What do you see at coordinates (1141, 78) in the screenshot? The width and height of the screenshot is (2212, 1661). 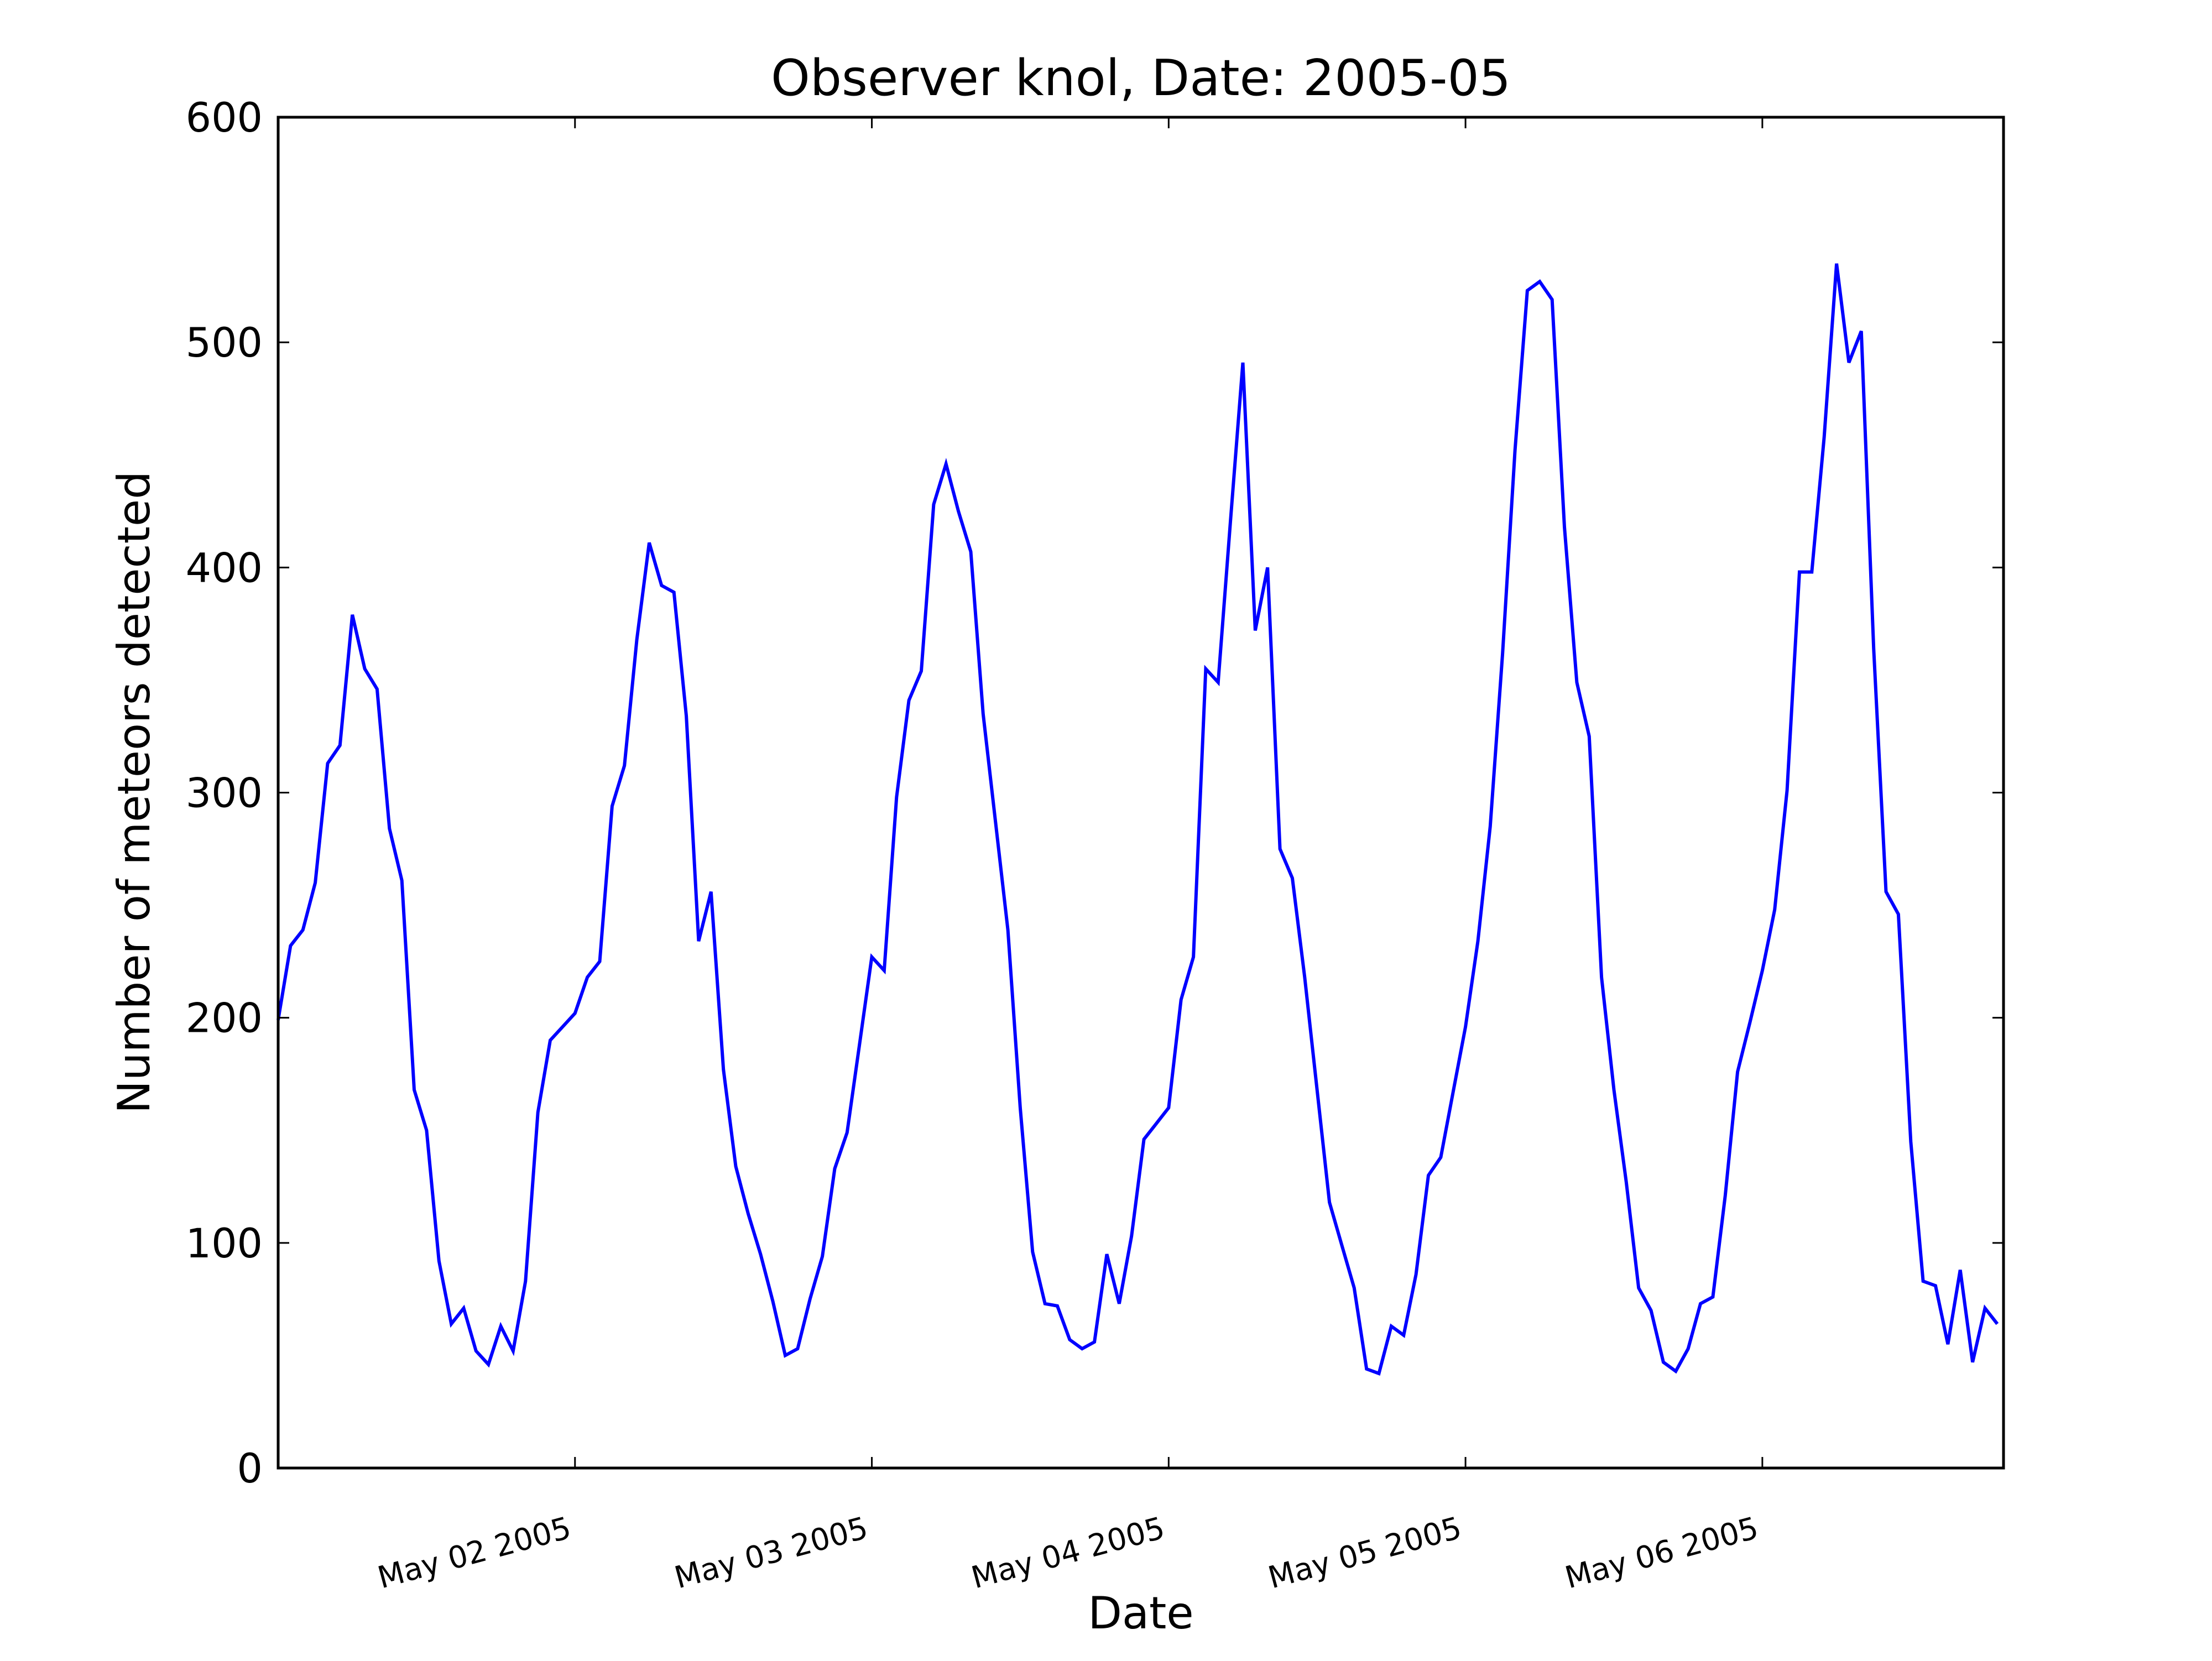 I see `chart-title: Observer knol, Date: 2005-05` at bounding box center [1141, 78].